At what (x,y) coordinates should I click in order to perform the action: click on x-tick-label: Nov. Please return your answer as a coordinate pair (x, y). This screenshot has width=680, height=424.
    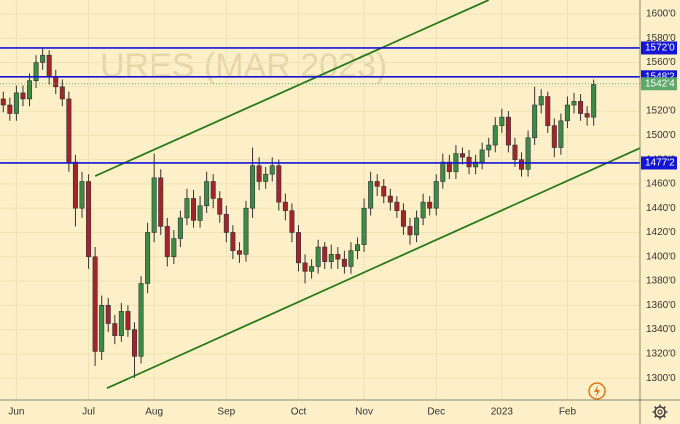
    Looking at the image, I should click on (364, 412).